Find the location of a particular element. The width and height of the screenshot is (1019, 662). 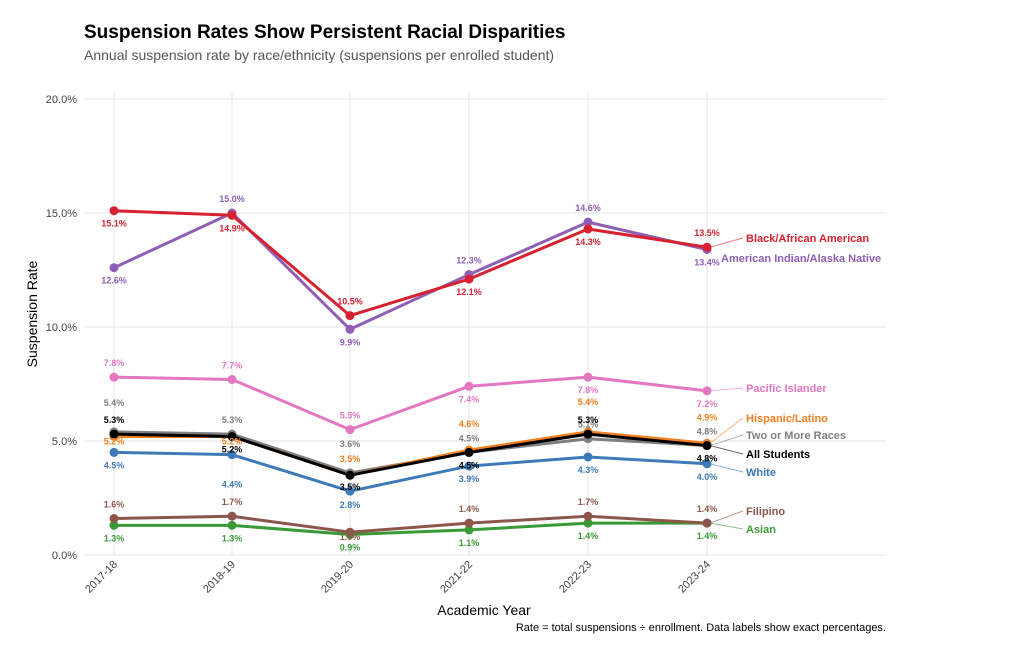

y-tick-label: 10.0% is located at coordinates (61, 328).